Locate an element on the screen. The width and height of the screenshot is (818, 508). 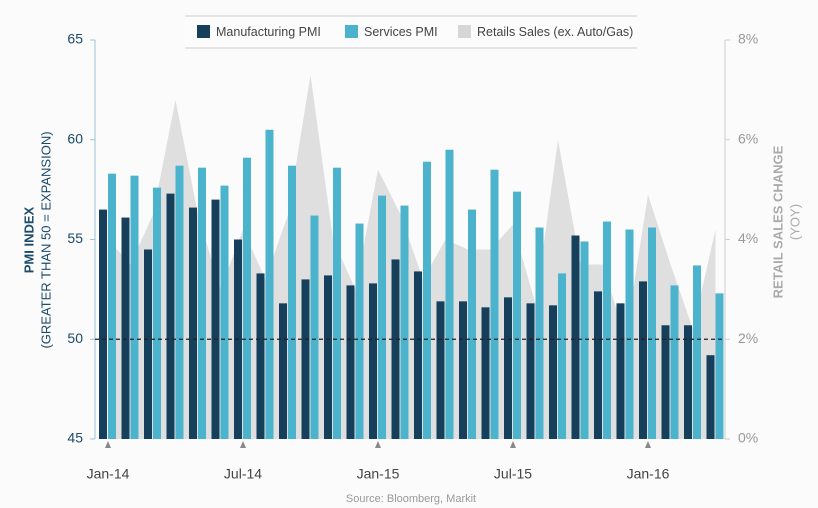
x-tick-label: Jan-15 is located at coordinates (378, 474).